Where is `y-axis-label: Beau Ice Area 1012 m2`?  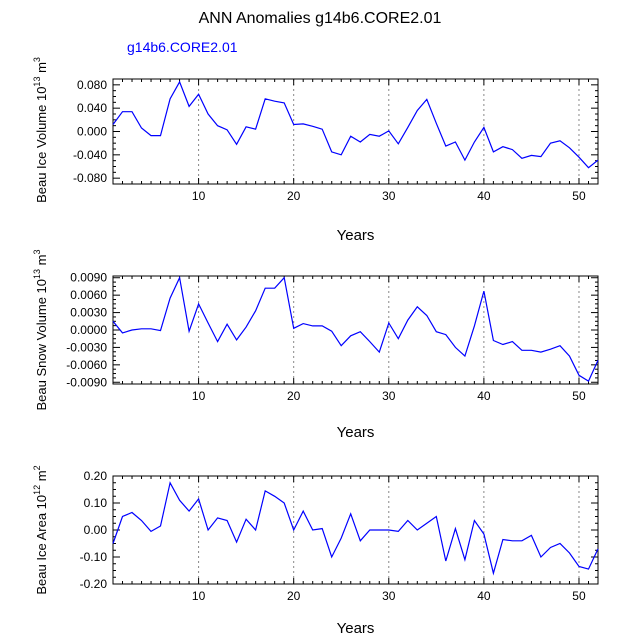 y-axis-label: Beau Ice Area 1012 m2 is located at coordinates (40, 529).